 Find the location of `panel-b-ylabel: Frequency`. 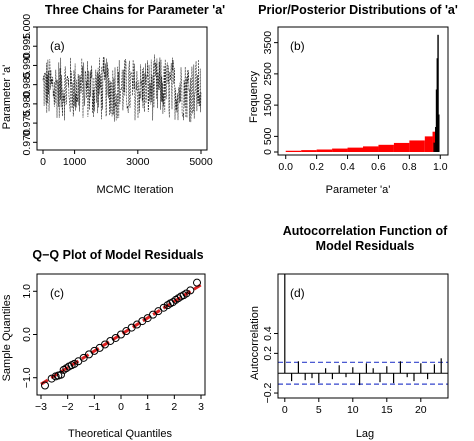

panel-b-ylabel: Frequency is located at coordinates (254, 97).